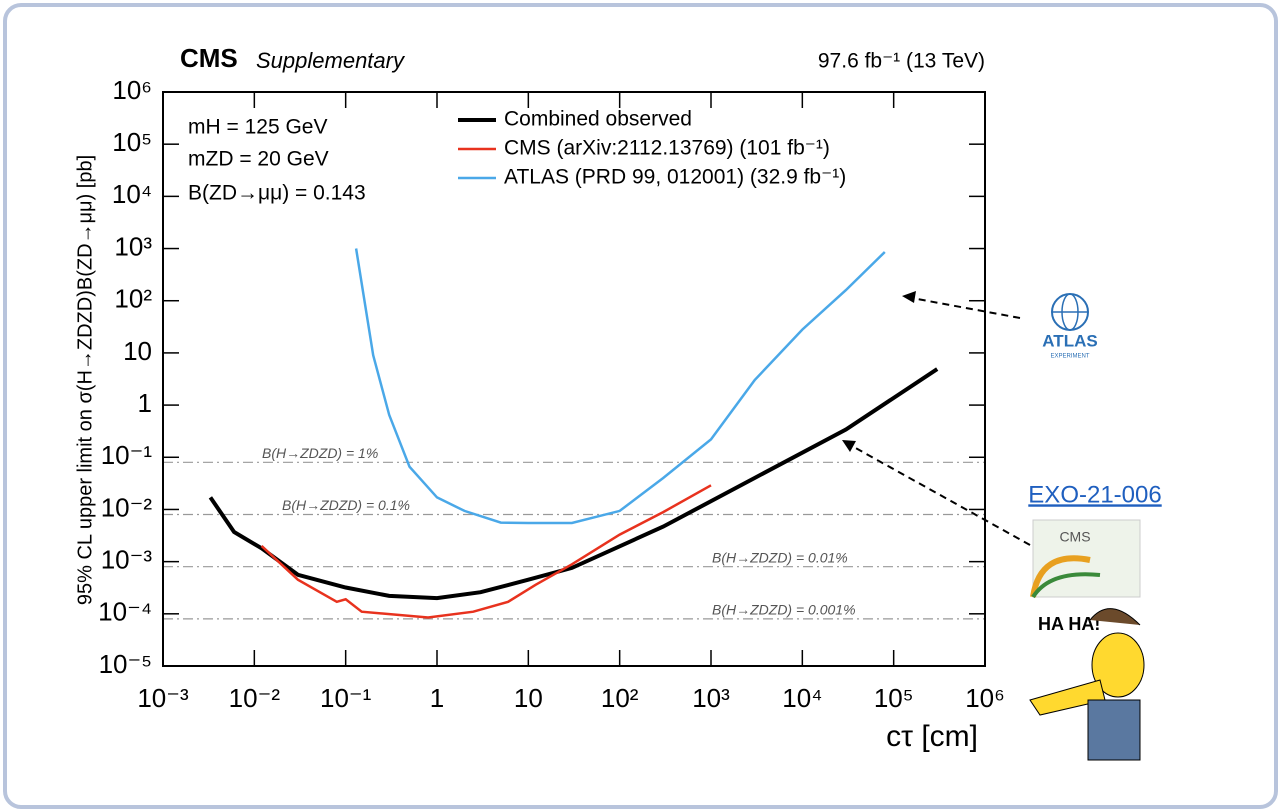 This screenshot has height=812, width=1281. I want to click on y-tick-label: 10⁻³, so click(127, 560).